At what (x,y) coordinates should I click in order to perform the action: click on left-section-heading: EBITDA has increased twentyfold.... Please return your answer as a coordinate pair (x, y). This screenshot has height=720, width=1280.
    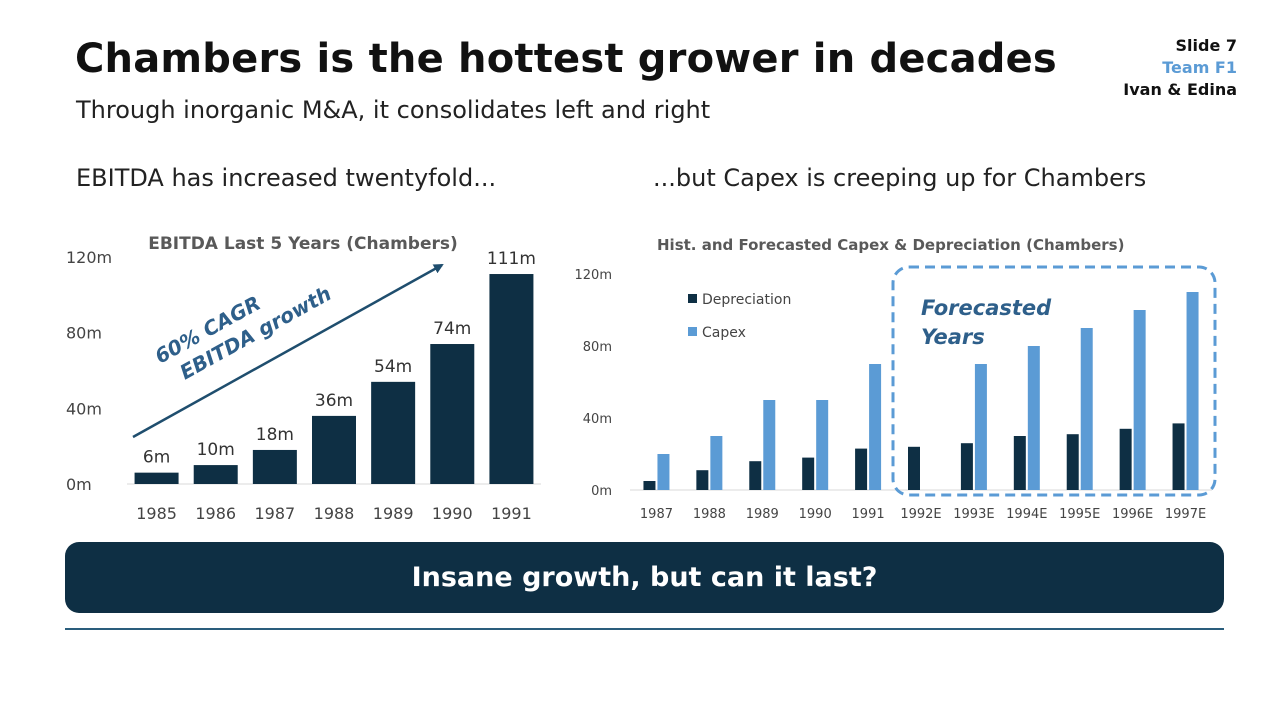
    Looking at the image, I should click on (286, 178).